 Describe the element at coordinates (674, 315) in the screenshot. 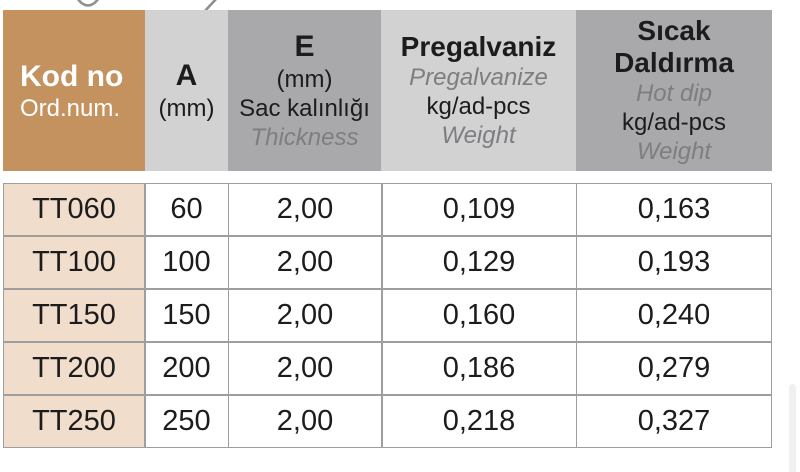

I see `cell-hot-dip-weight: 0,240` at that location.